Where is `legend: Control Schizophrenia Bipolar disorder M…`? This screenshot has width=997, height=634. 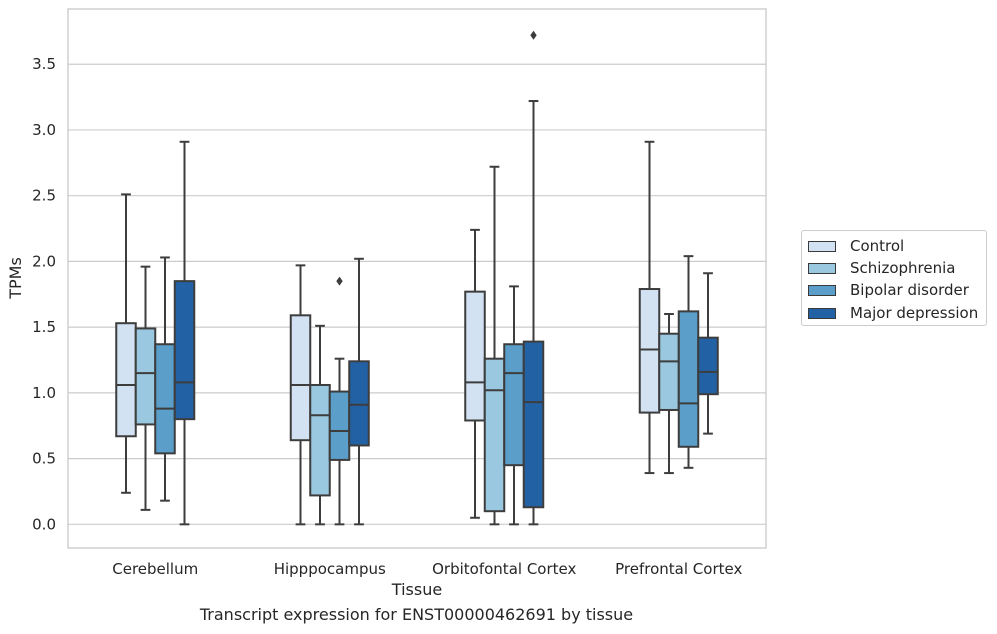
legend: Control Schizophrenia Bipolar disorder M… is located at coordinates (894, 278).